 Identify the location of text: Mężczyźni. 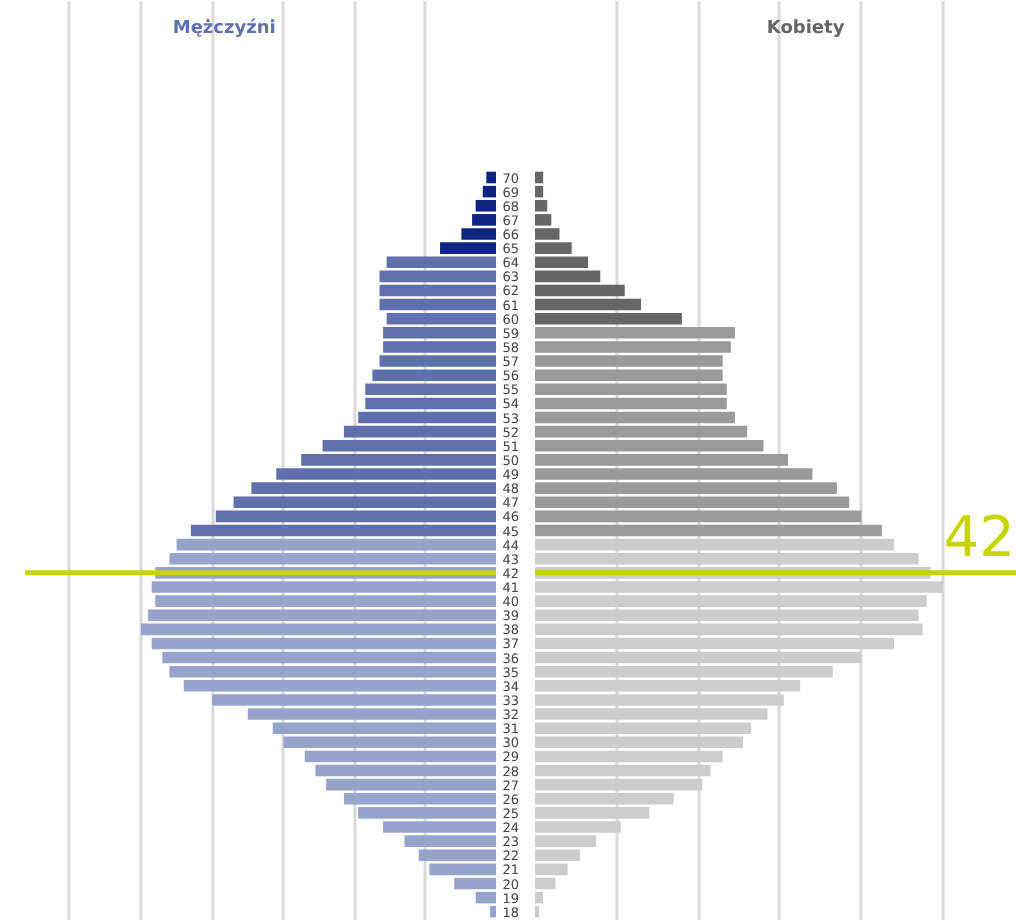
(224, 28).